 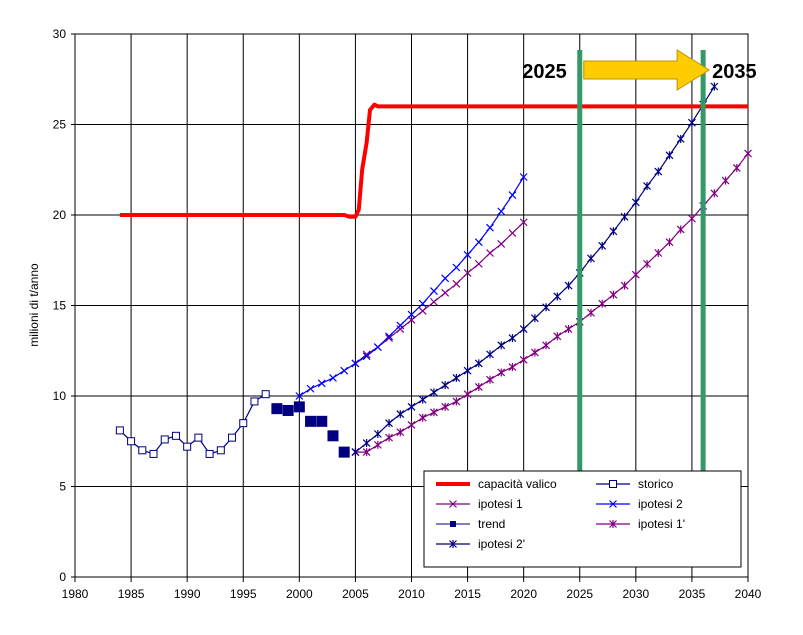 What do you see at coordinates (411, 594) in the screenshot?
I see `x-tick-label: 2010` at bounding box center [411, 594].